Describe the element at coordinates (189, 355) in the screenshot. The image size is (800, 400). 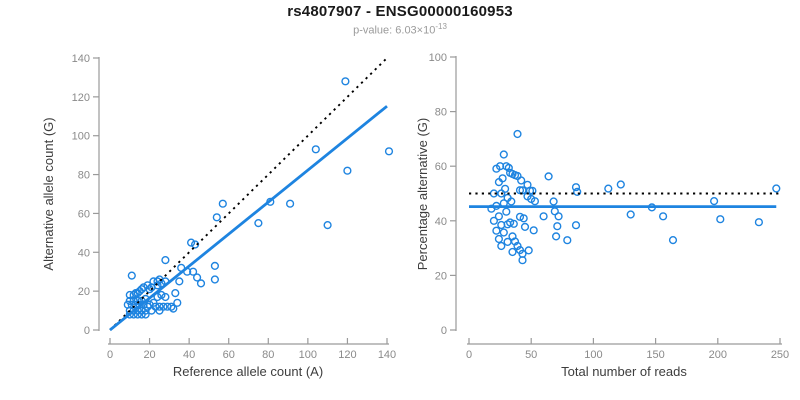
I see `x-tick-label: 40` at that location.